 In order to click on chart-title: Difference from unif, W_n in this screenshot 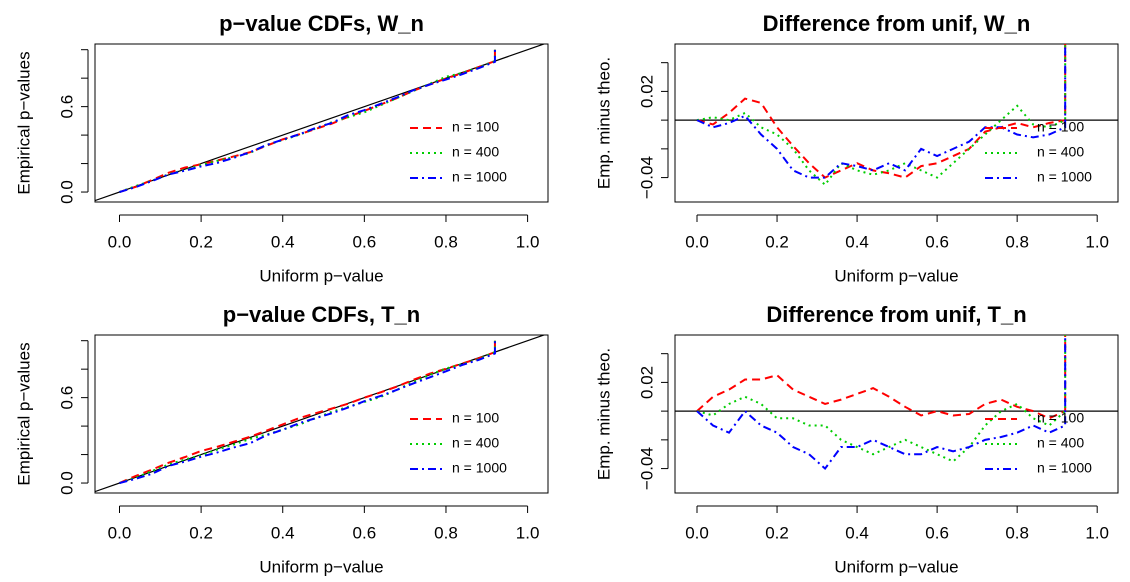, I will do `click(897, 23)`.